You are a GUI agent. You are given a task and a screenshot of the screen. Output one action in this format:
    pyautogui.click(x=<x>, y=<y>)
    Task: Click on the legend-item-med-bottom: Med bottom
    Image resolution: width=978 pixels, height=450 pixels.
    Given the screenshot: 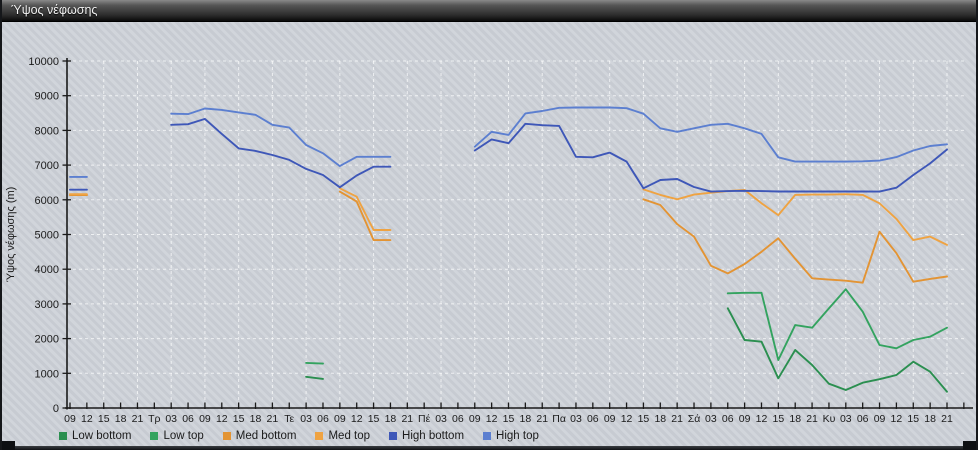 What is the action you would take?
    pyautogui.click(x=259, y=436)
    